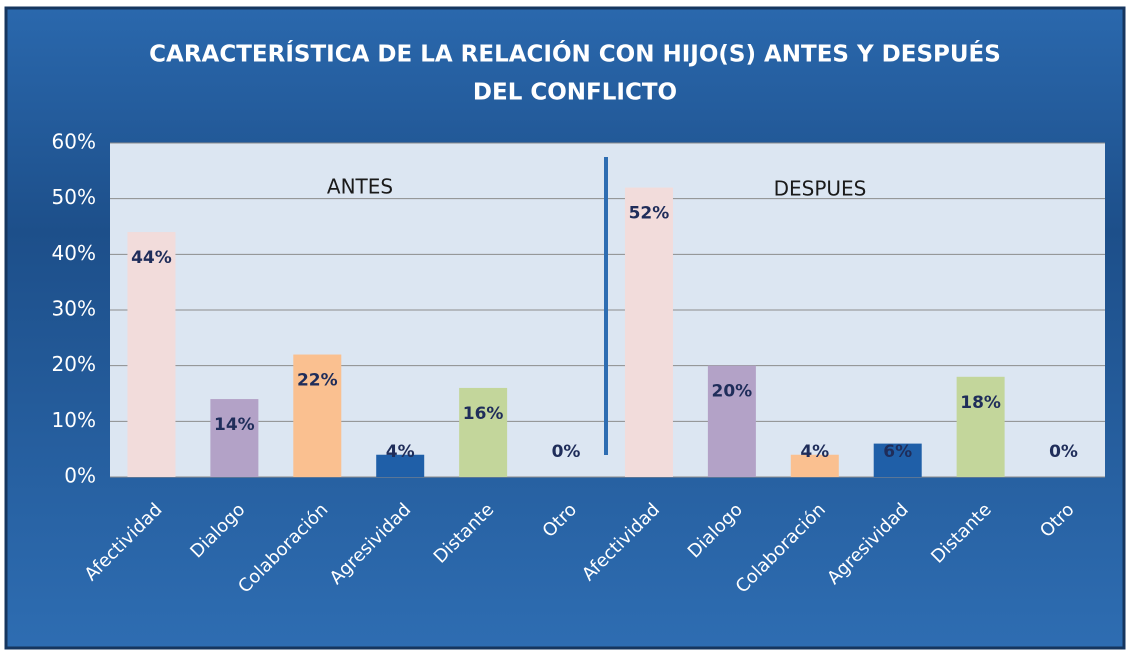  What do you see at coordinates (732, 392) in the screenshot?
I see `value-label: 20%` at bounding box center [732, 392].